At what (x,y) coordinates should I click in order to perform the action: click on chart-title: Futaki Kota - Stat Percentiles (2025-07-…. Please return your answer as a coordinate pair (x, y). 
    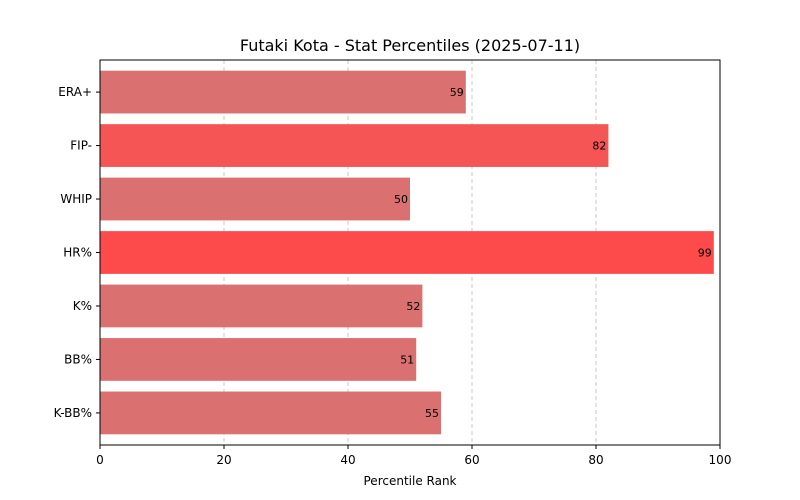
    Looking at the image, I should click on (410, 45).